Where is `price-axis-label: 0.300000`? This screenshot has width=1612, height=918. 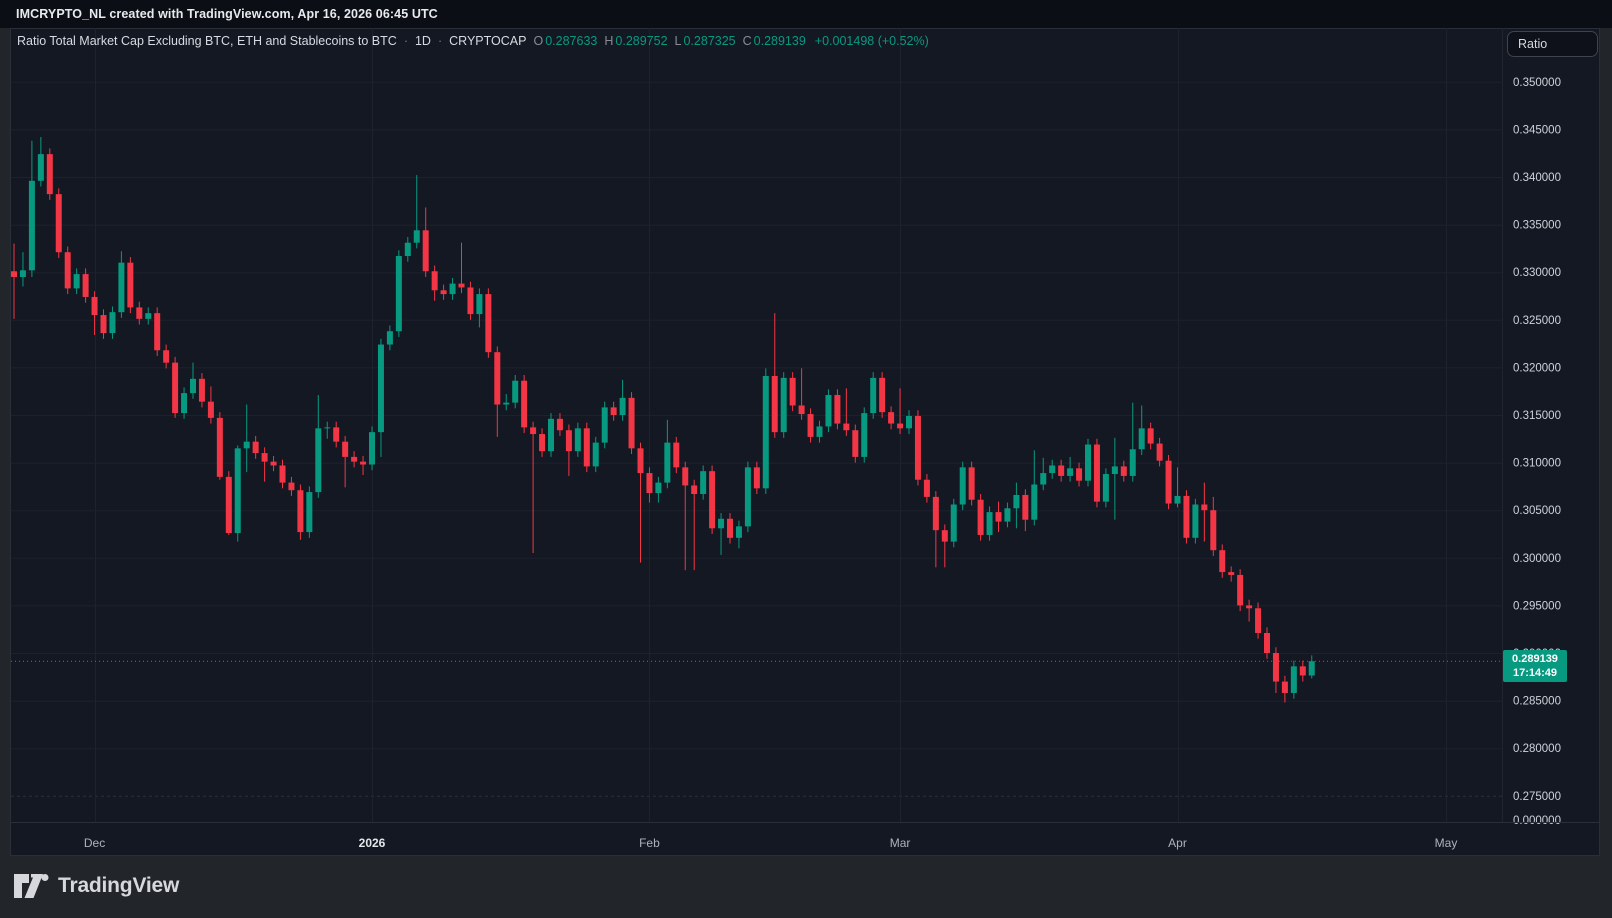 price-axis-label: 0.300000 is located at coordinates (1537, 559).